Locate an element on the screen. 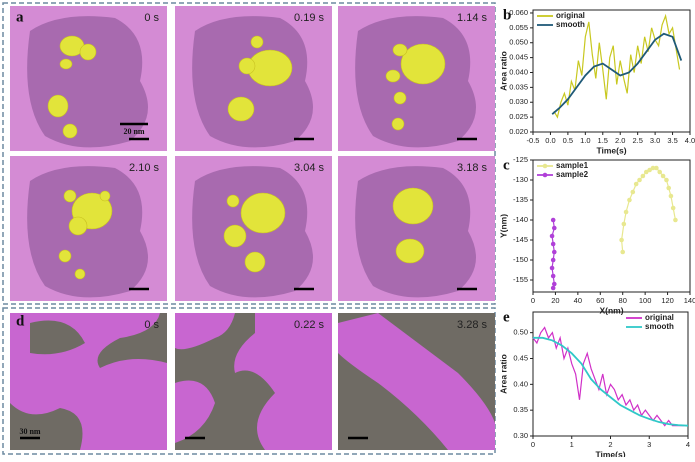 Image resolution: width=695 pixels, height=462 pixels. panel-label: c is located at coordinates (506, 165).